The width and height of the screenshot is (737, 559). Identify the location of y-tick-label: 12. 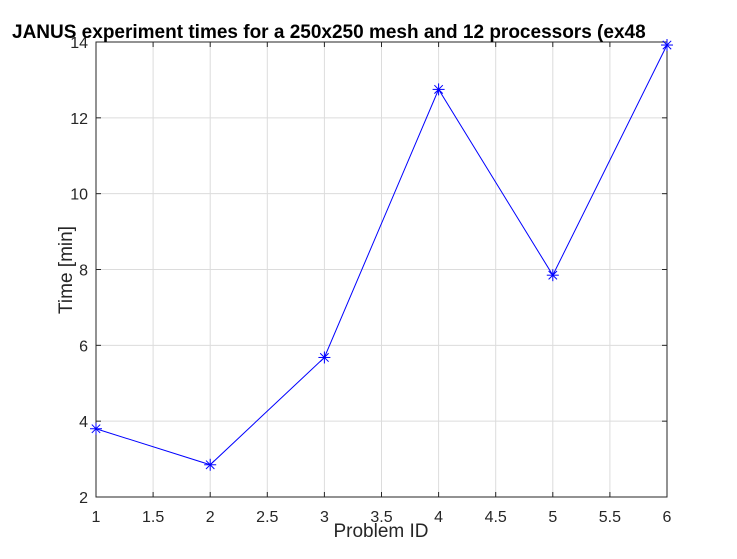
(79, 119).